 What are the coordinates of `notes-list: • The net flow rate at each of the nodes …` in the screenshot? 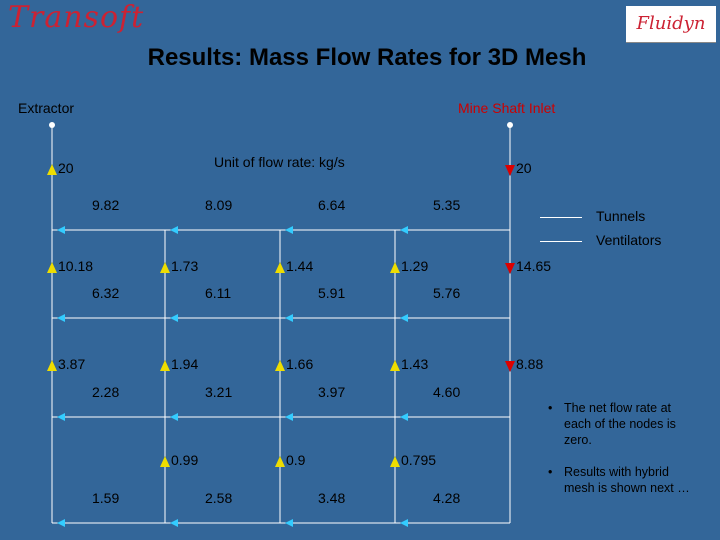 It's located at (620, 456).